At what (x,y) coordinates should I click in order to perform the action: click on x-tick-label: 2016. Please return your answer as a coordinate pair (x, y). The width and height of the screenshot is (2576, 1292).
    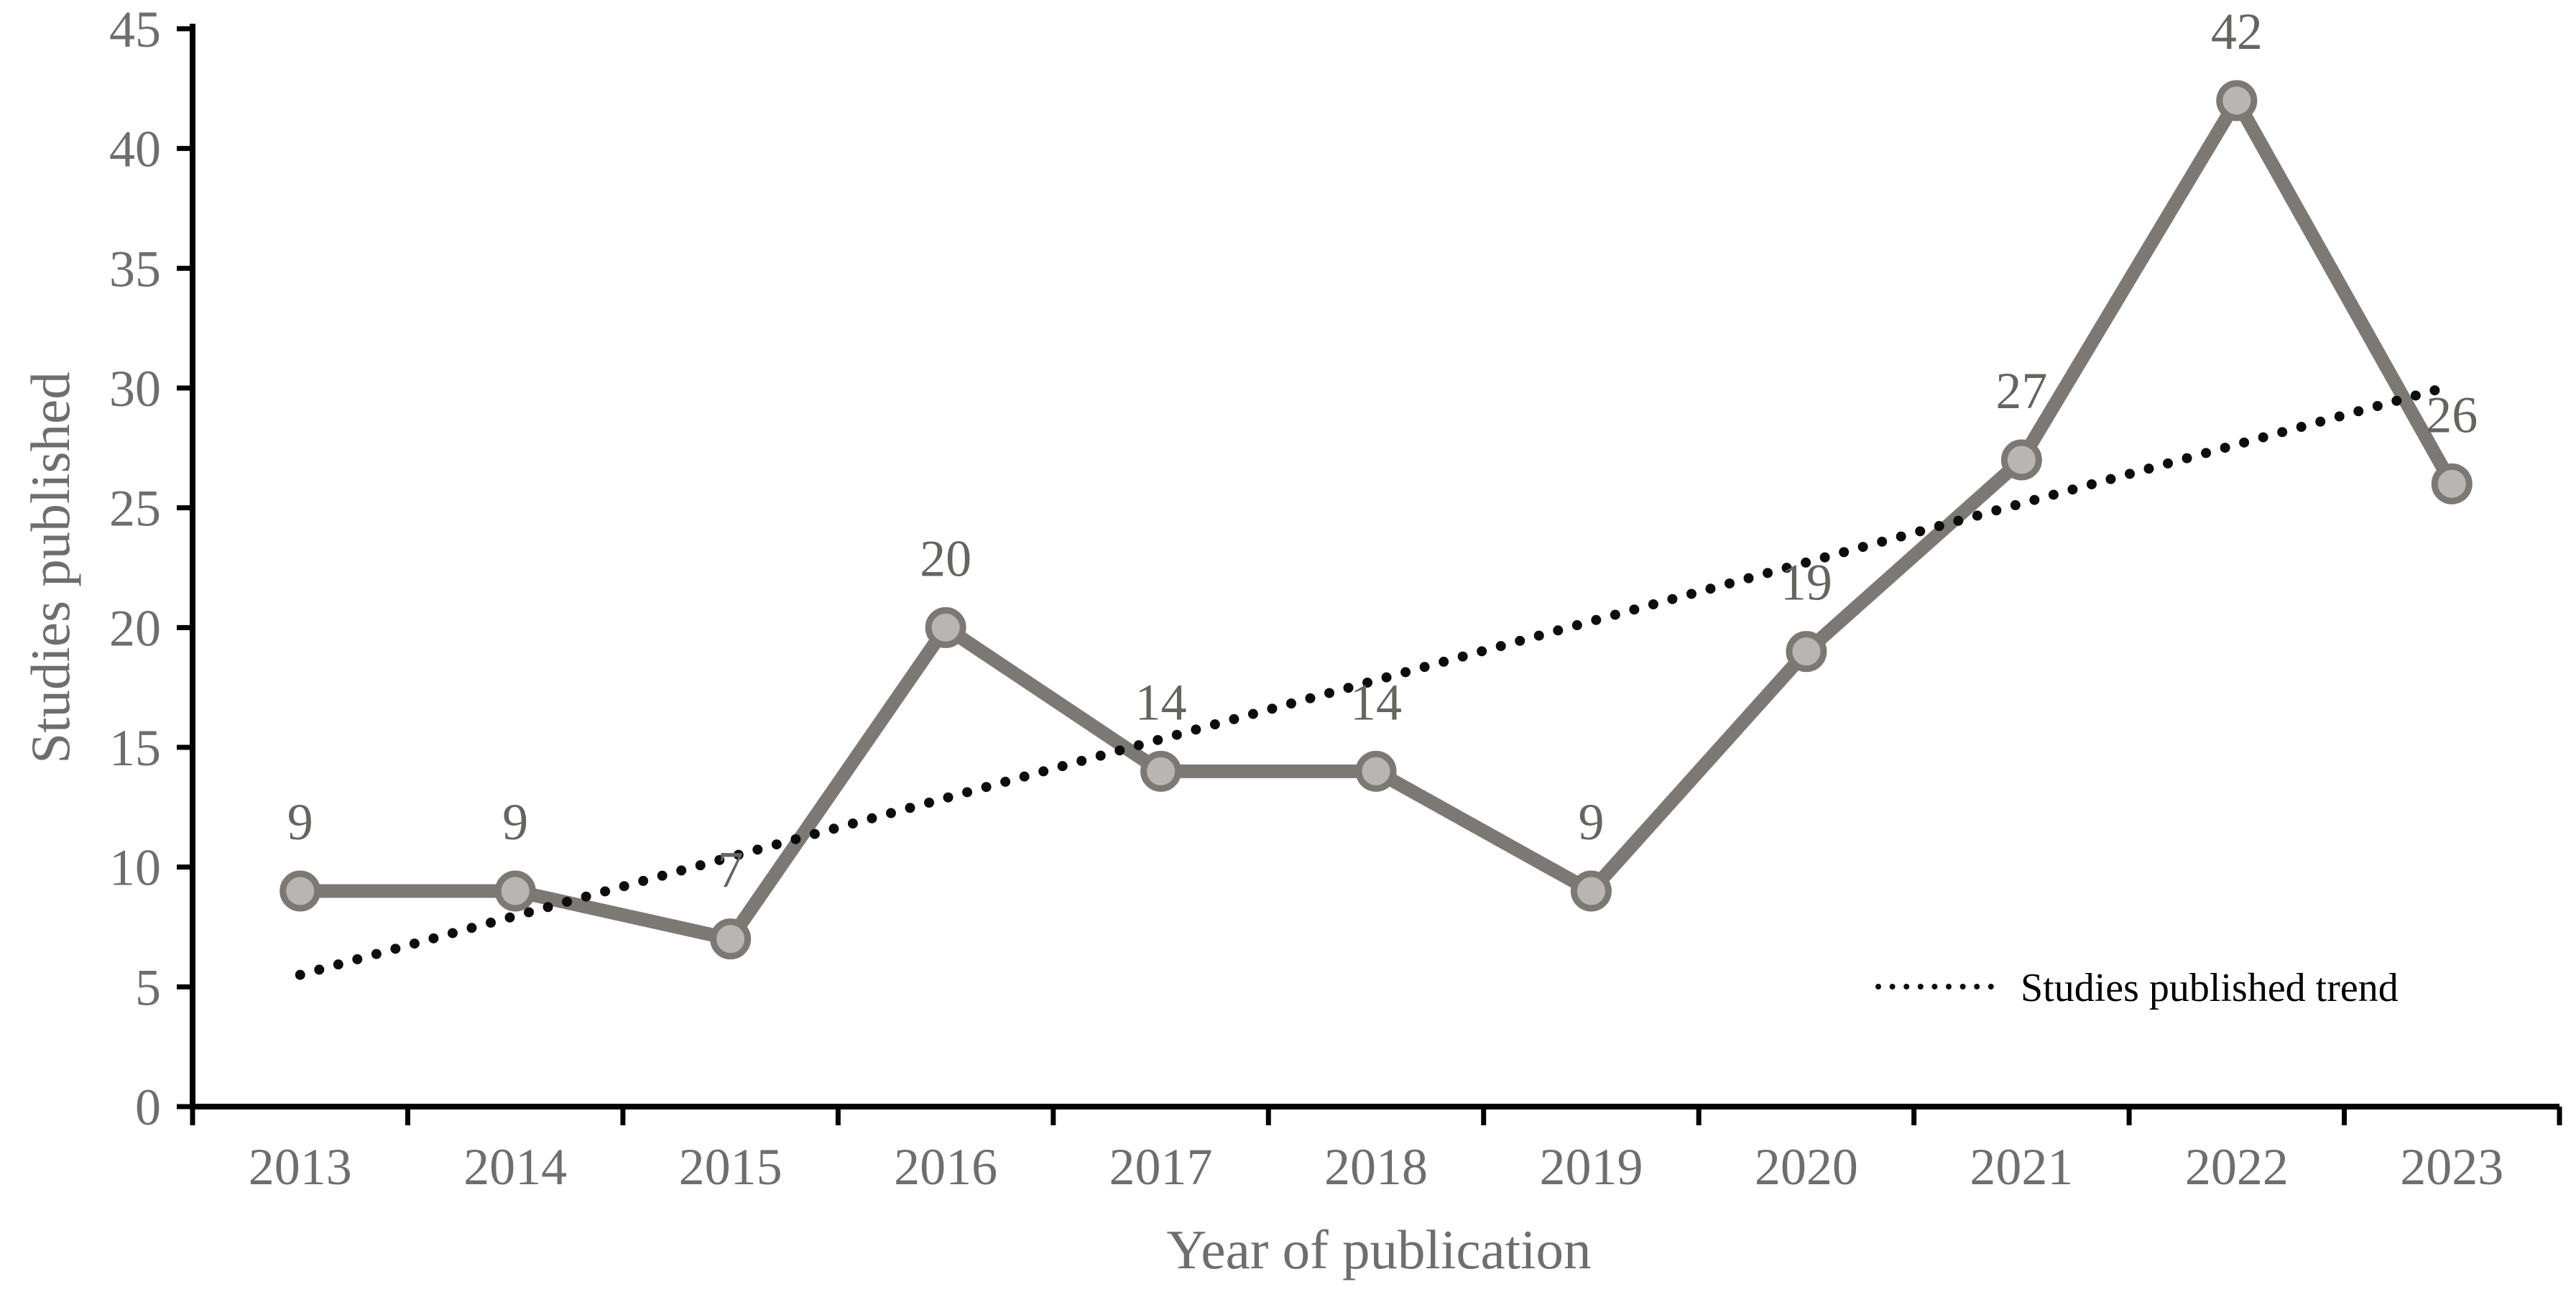
    Looking at the image, I should click on (945, 1167).